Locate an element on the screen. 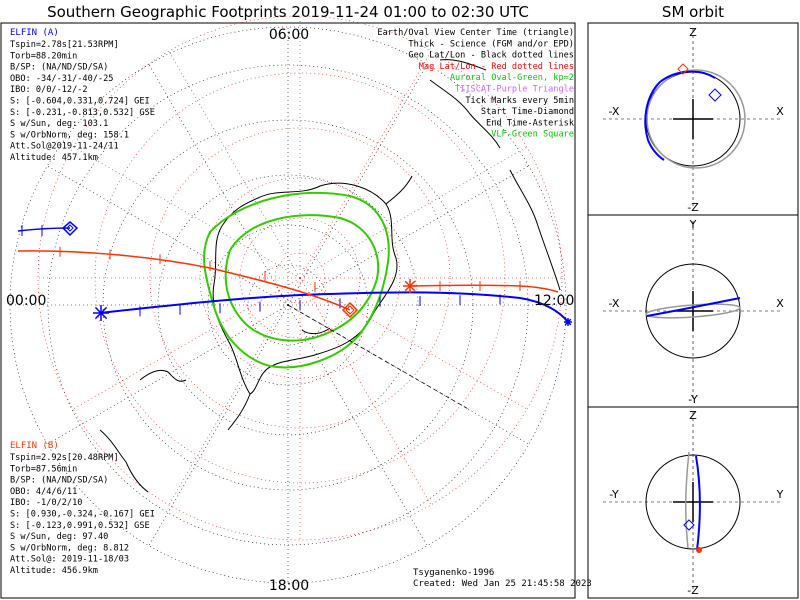  info-a-line: S w/OrbNorm, deg: 158.1 is located at coordinates (69, 135).